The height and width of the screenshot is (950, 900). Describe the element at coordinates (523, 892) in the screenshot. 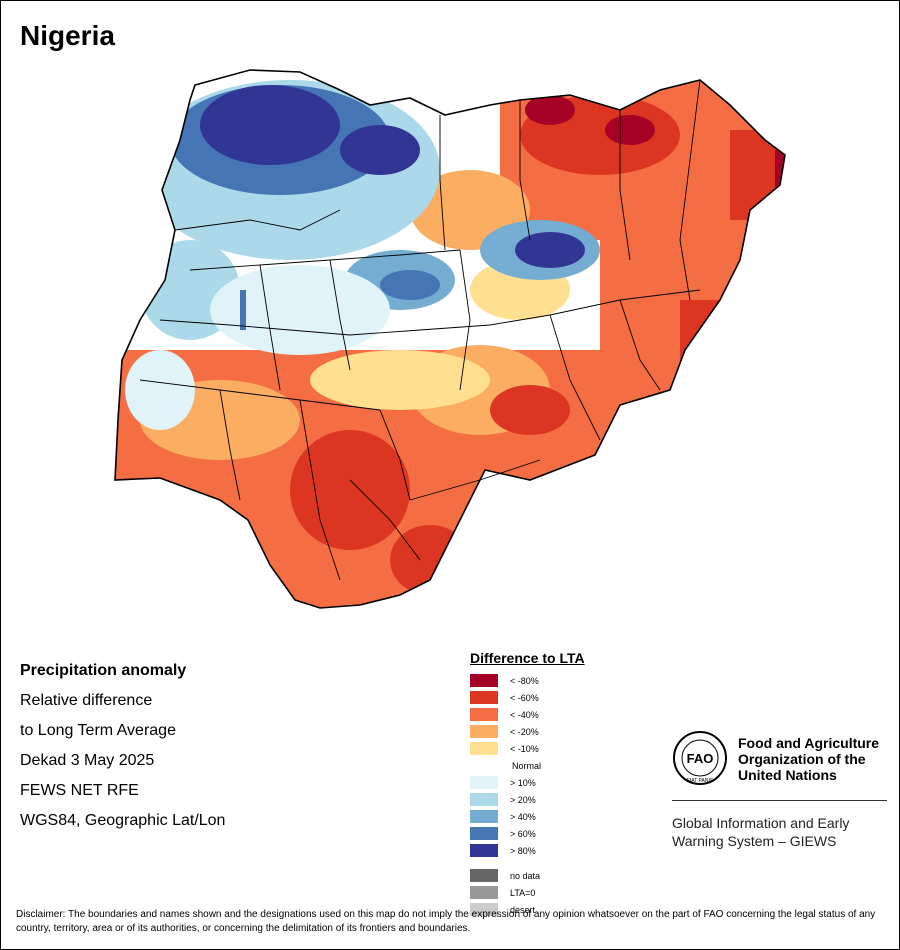

I see `legend-label: LTA=0` at that location.